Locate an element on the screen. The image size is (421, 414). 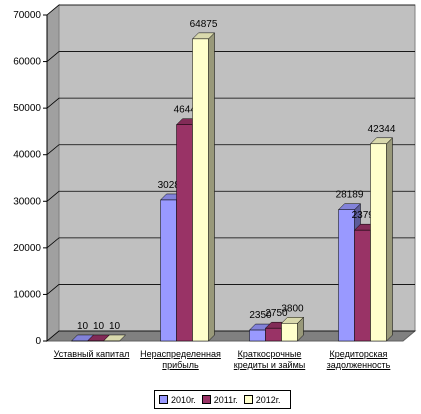
side-wall is located at coordinates (53, 173).